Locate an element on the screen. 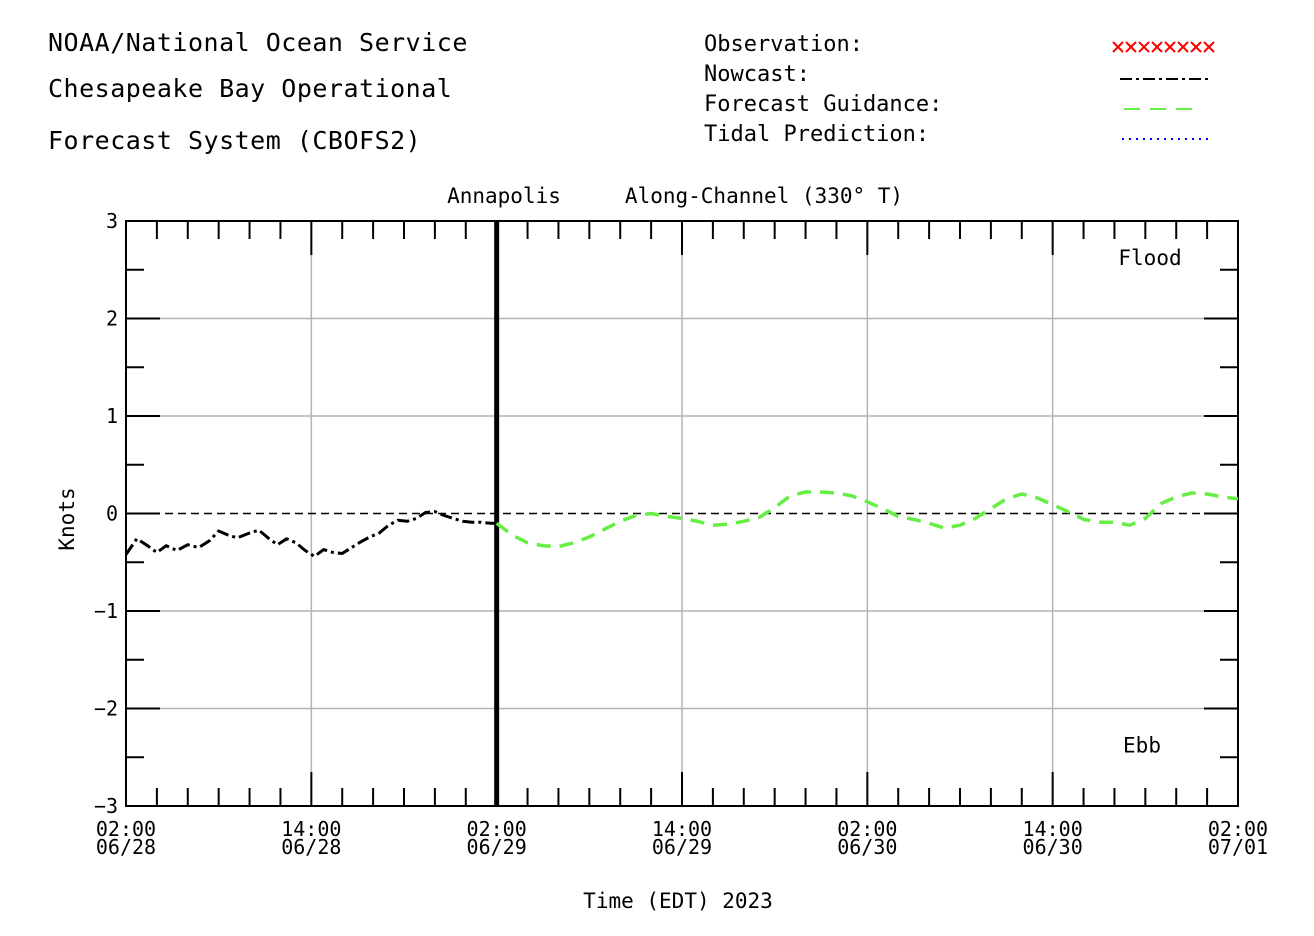 The width and height of the screenshot is (1314, 936). legend-swatch-observation is located at coordinates (1163, 47).